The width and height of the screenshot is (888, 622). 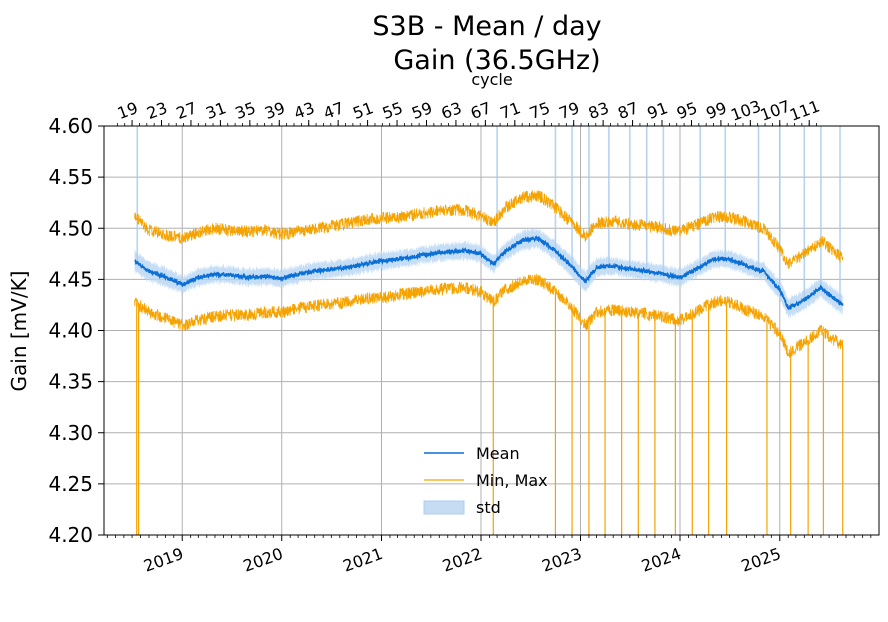 I want to click on x-tick-label: 2020, so click(x=263, y=560).